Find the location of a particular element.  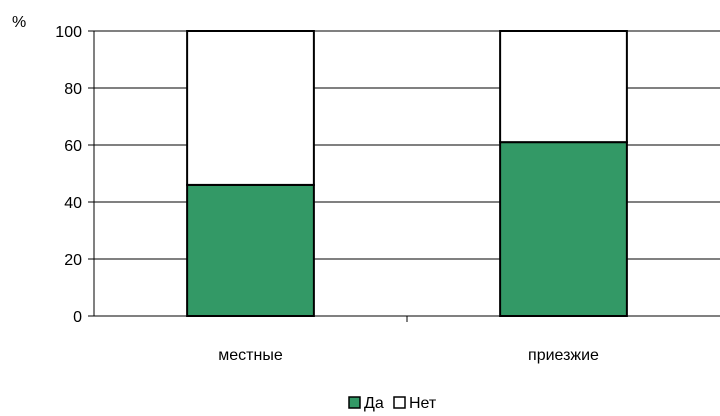

category-label-1: местные is located at coordinates (250, 355).